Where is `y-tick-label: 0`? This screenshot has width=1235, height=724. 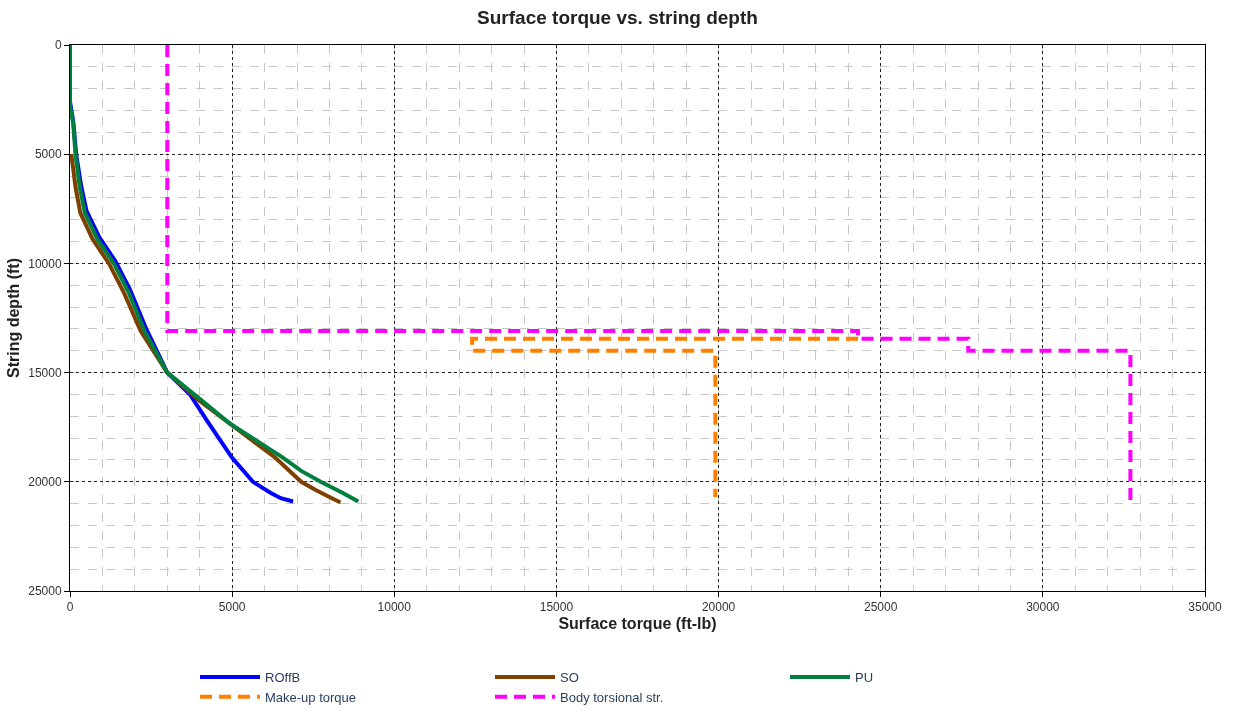 y-tick-label: 0 is located at coordinates (58, 45).